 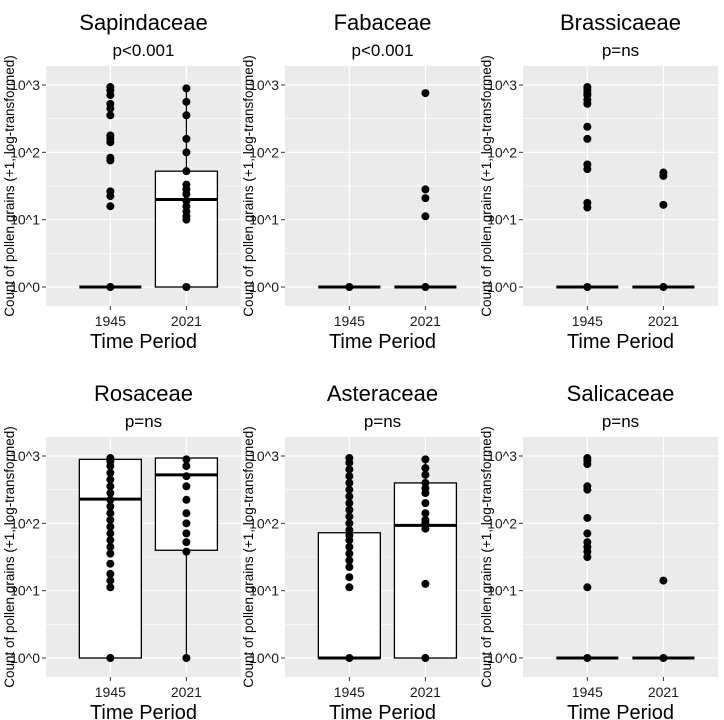 I want to click on panel-fabaceae-y-tick-label: 10^3, so click(x=264, y=85).